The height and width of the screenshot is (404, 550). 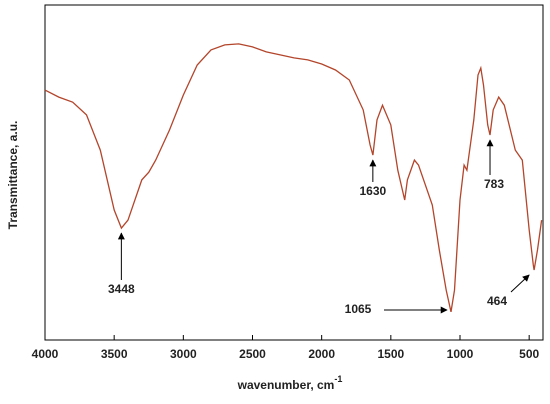 I want to click on y-axis-label: Transmittance, a.u., so click(x=13, y=175).